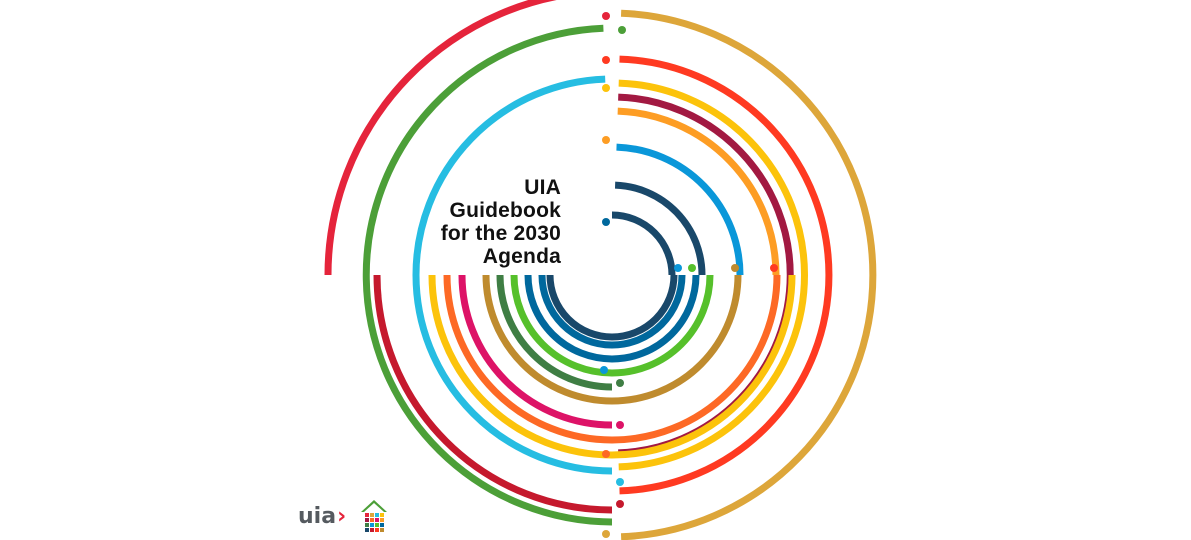 This screenshot has height=540, width=1191. What do you see at coordinates (620, 482) in the screenshot?
I see `clean-water-icon` at bounding box center [620, 482].